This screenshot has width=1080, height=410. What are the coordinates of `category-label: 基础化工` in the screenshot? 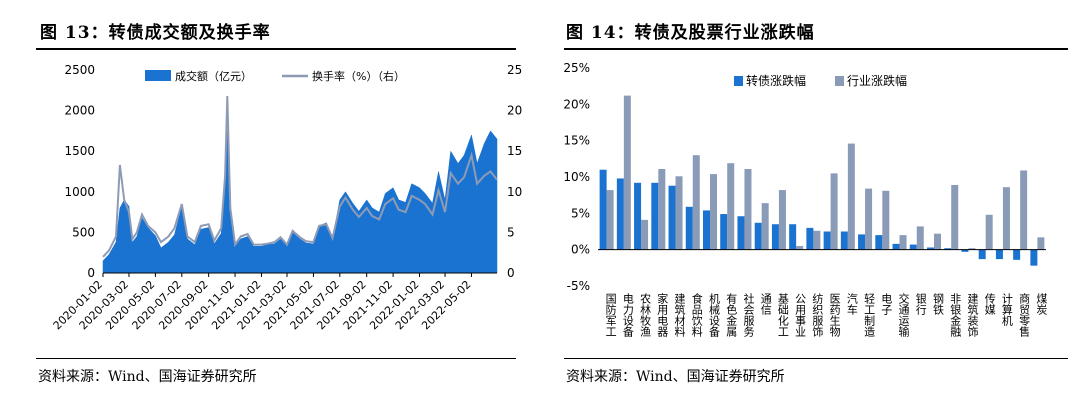 It's located at (782, 315).